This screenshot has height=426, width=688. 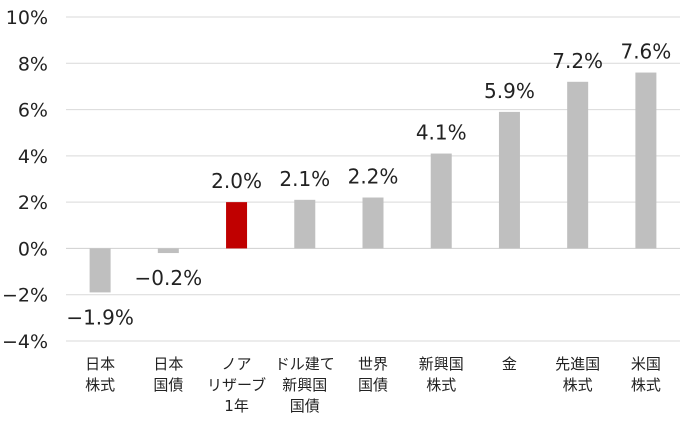 I want to click on category-label-line: 金, so click(x=509, y=364).